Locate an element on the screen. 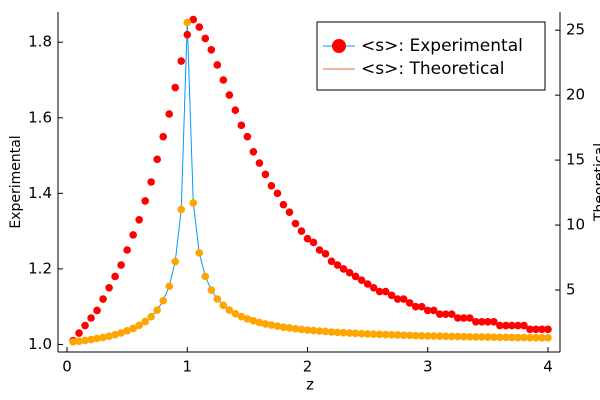 The height and width of the screenshot is (400, 600). legend-label: <s>: Theoretical is located at coordinates (432, 69).